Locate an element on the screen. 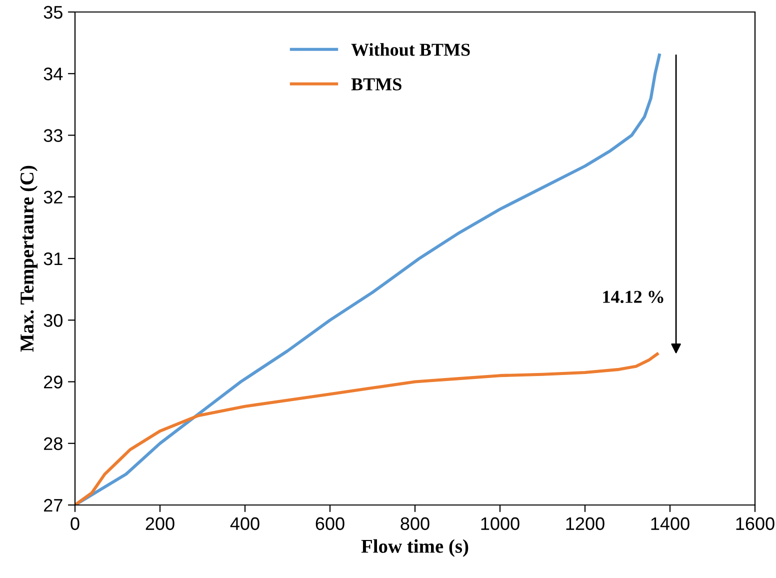 This screenshot has width=776, height=578. y-tick-label: 34 is located at coordinates (53, 74).